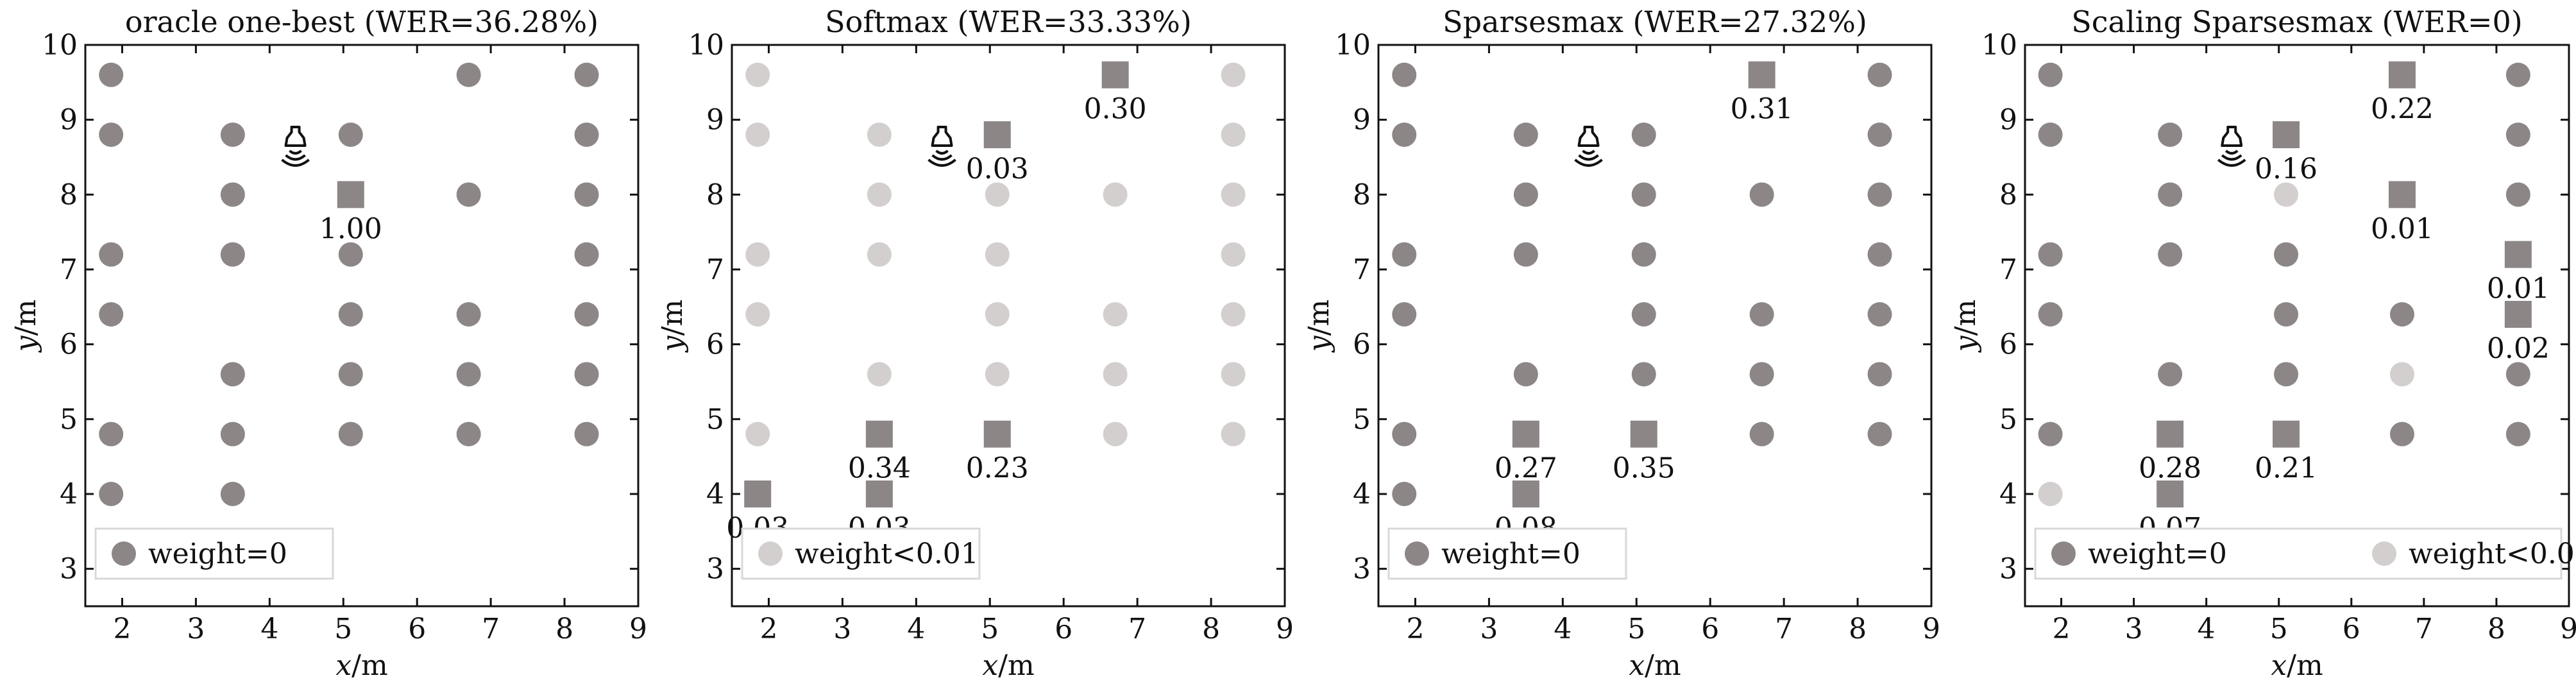 This screenshot has width=2576, height=689. What do you see at coordinates (350, 228) in the screenshot?
I see `weight-label: 1.00` at bounding box center [350, 228].